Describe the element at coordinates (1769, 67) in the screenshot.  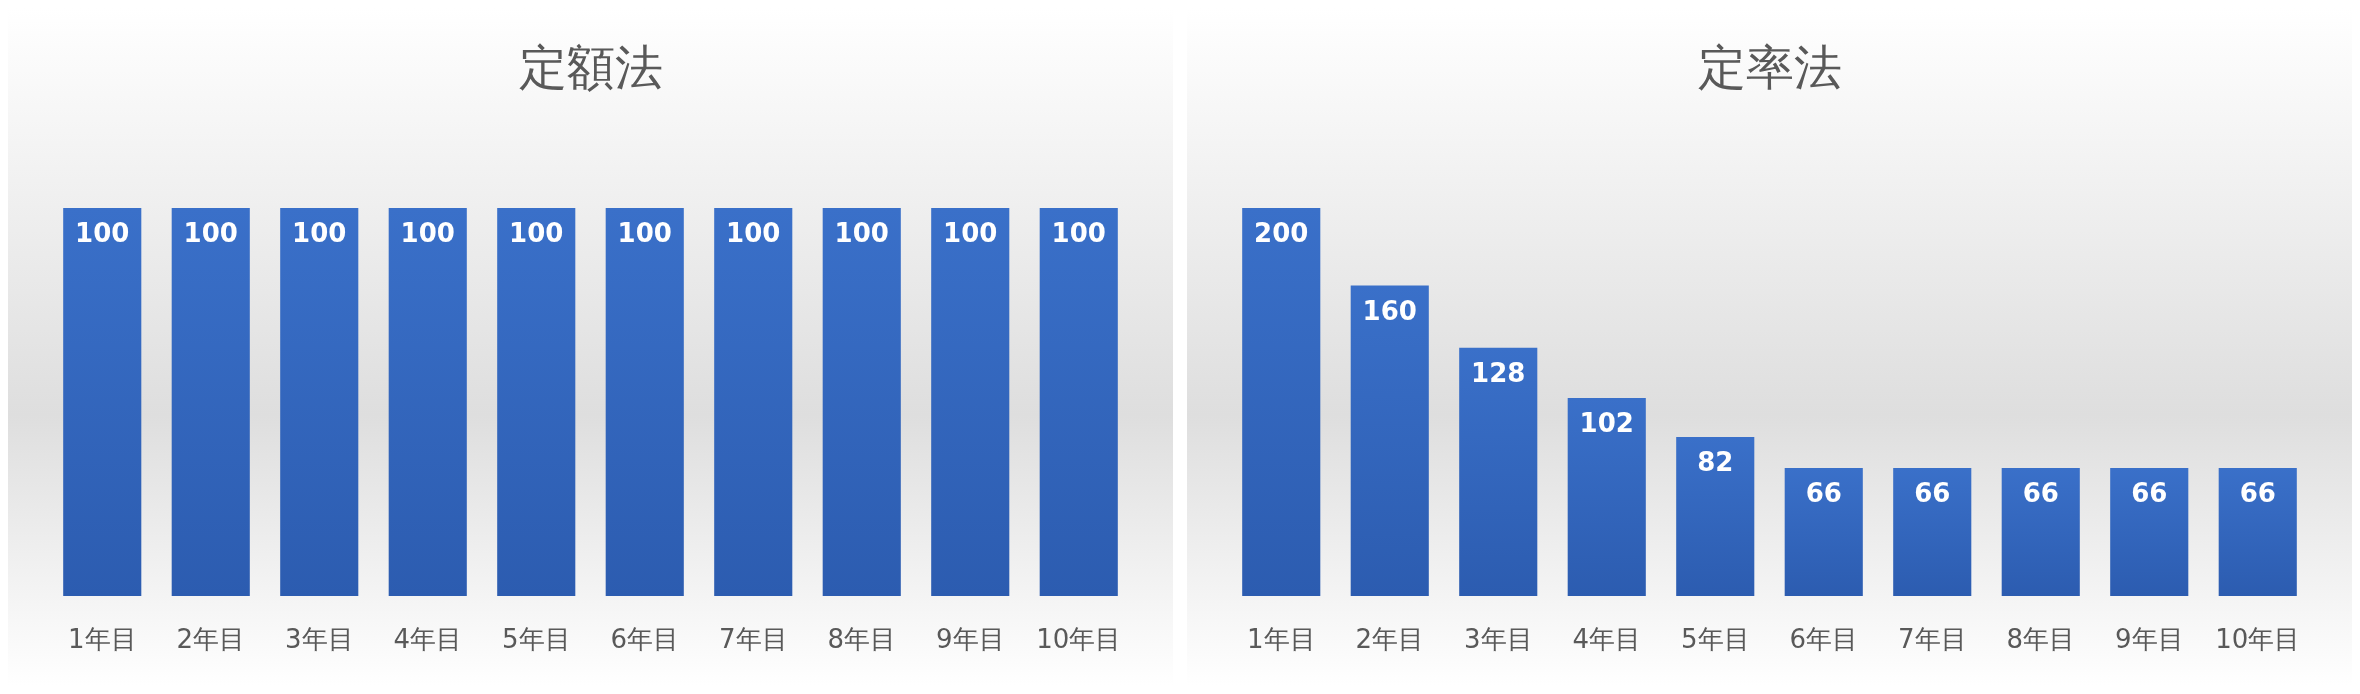
I see `chart-title: 定率法` at that location.